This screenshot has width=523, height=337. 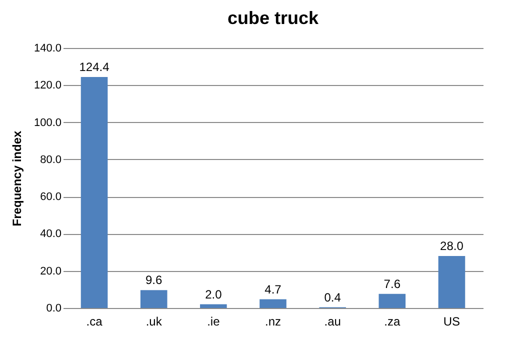 What do you see at coordinates (273, 289) in the screenshot?
I see `data-label: 4.7` at bounding box center [273, 289].